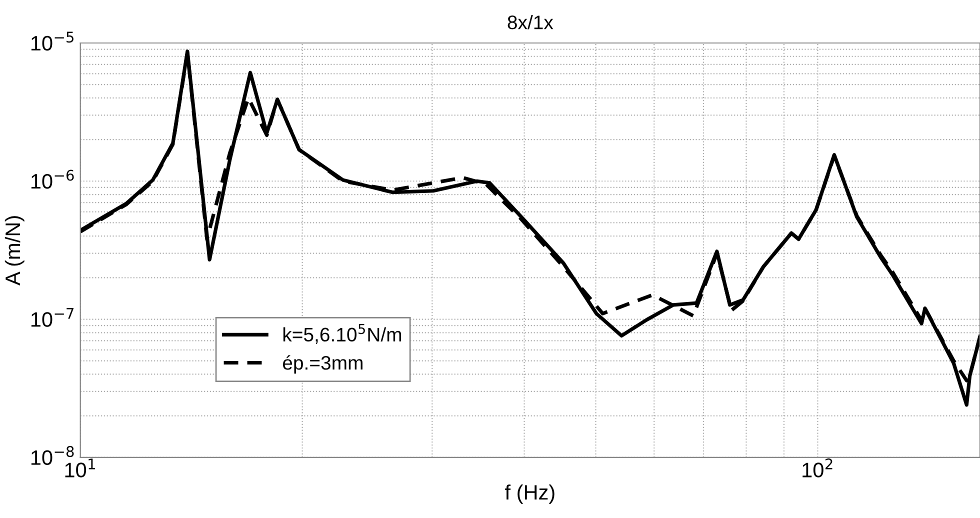 The width and height of the screenshot is (980, 518). Describe the element at coordinates (817, 468) in the screenshot. I see `x-tick-label: 10$^{2}$` at that location.